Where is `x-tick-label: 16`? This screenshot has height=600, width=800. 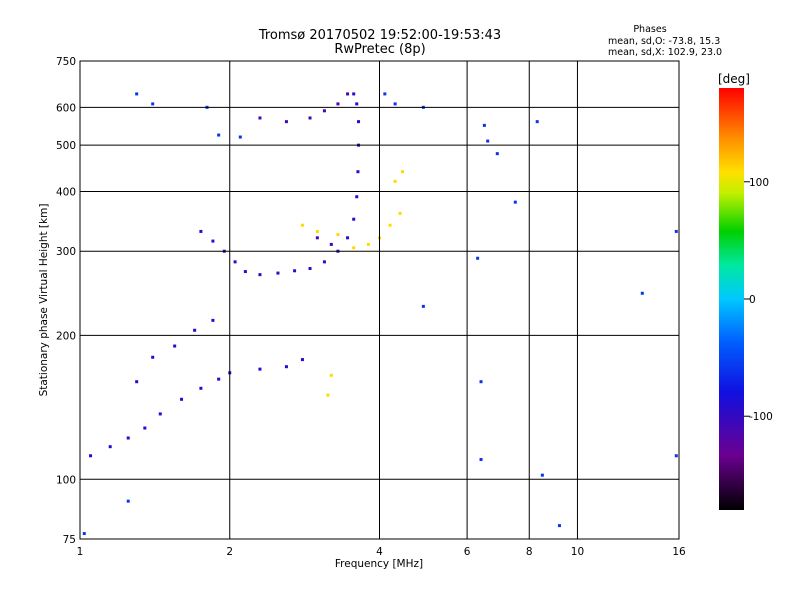
x-tick-label: 16 is located at coordinates (679, 552).